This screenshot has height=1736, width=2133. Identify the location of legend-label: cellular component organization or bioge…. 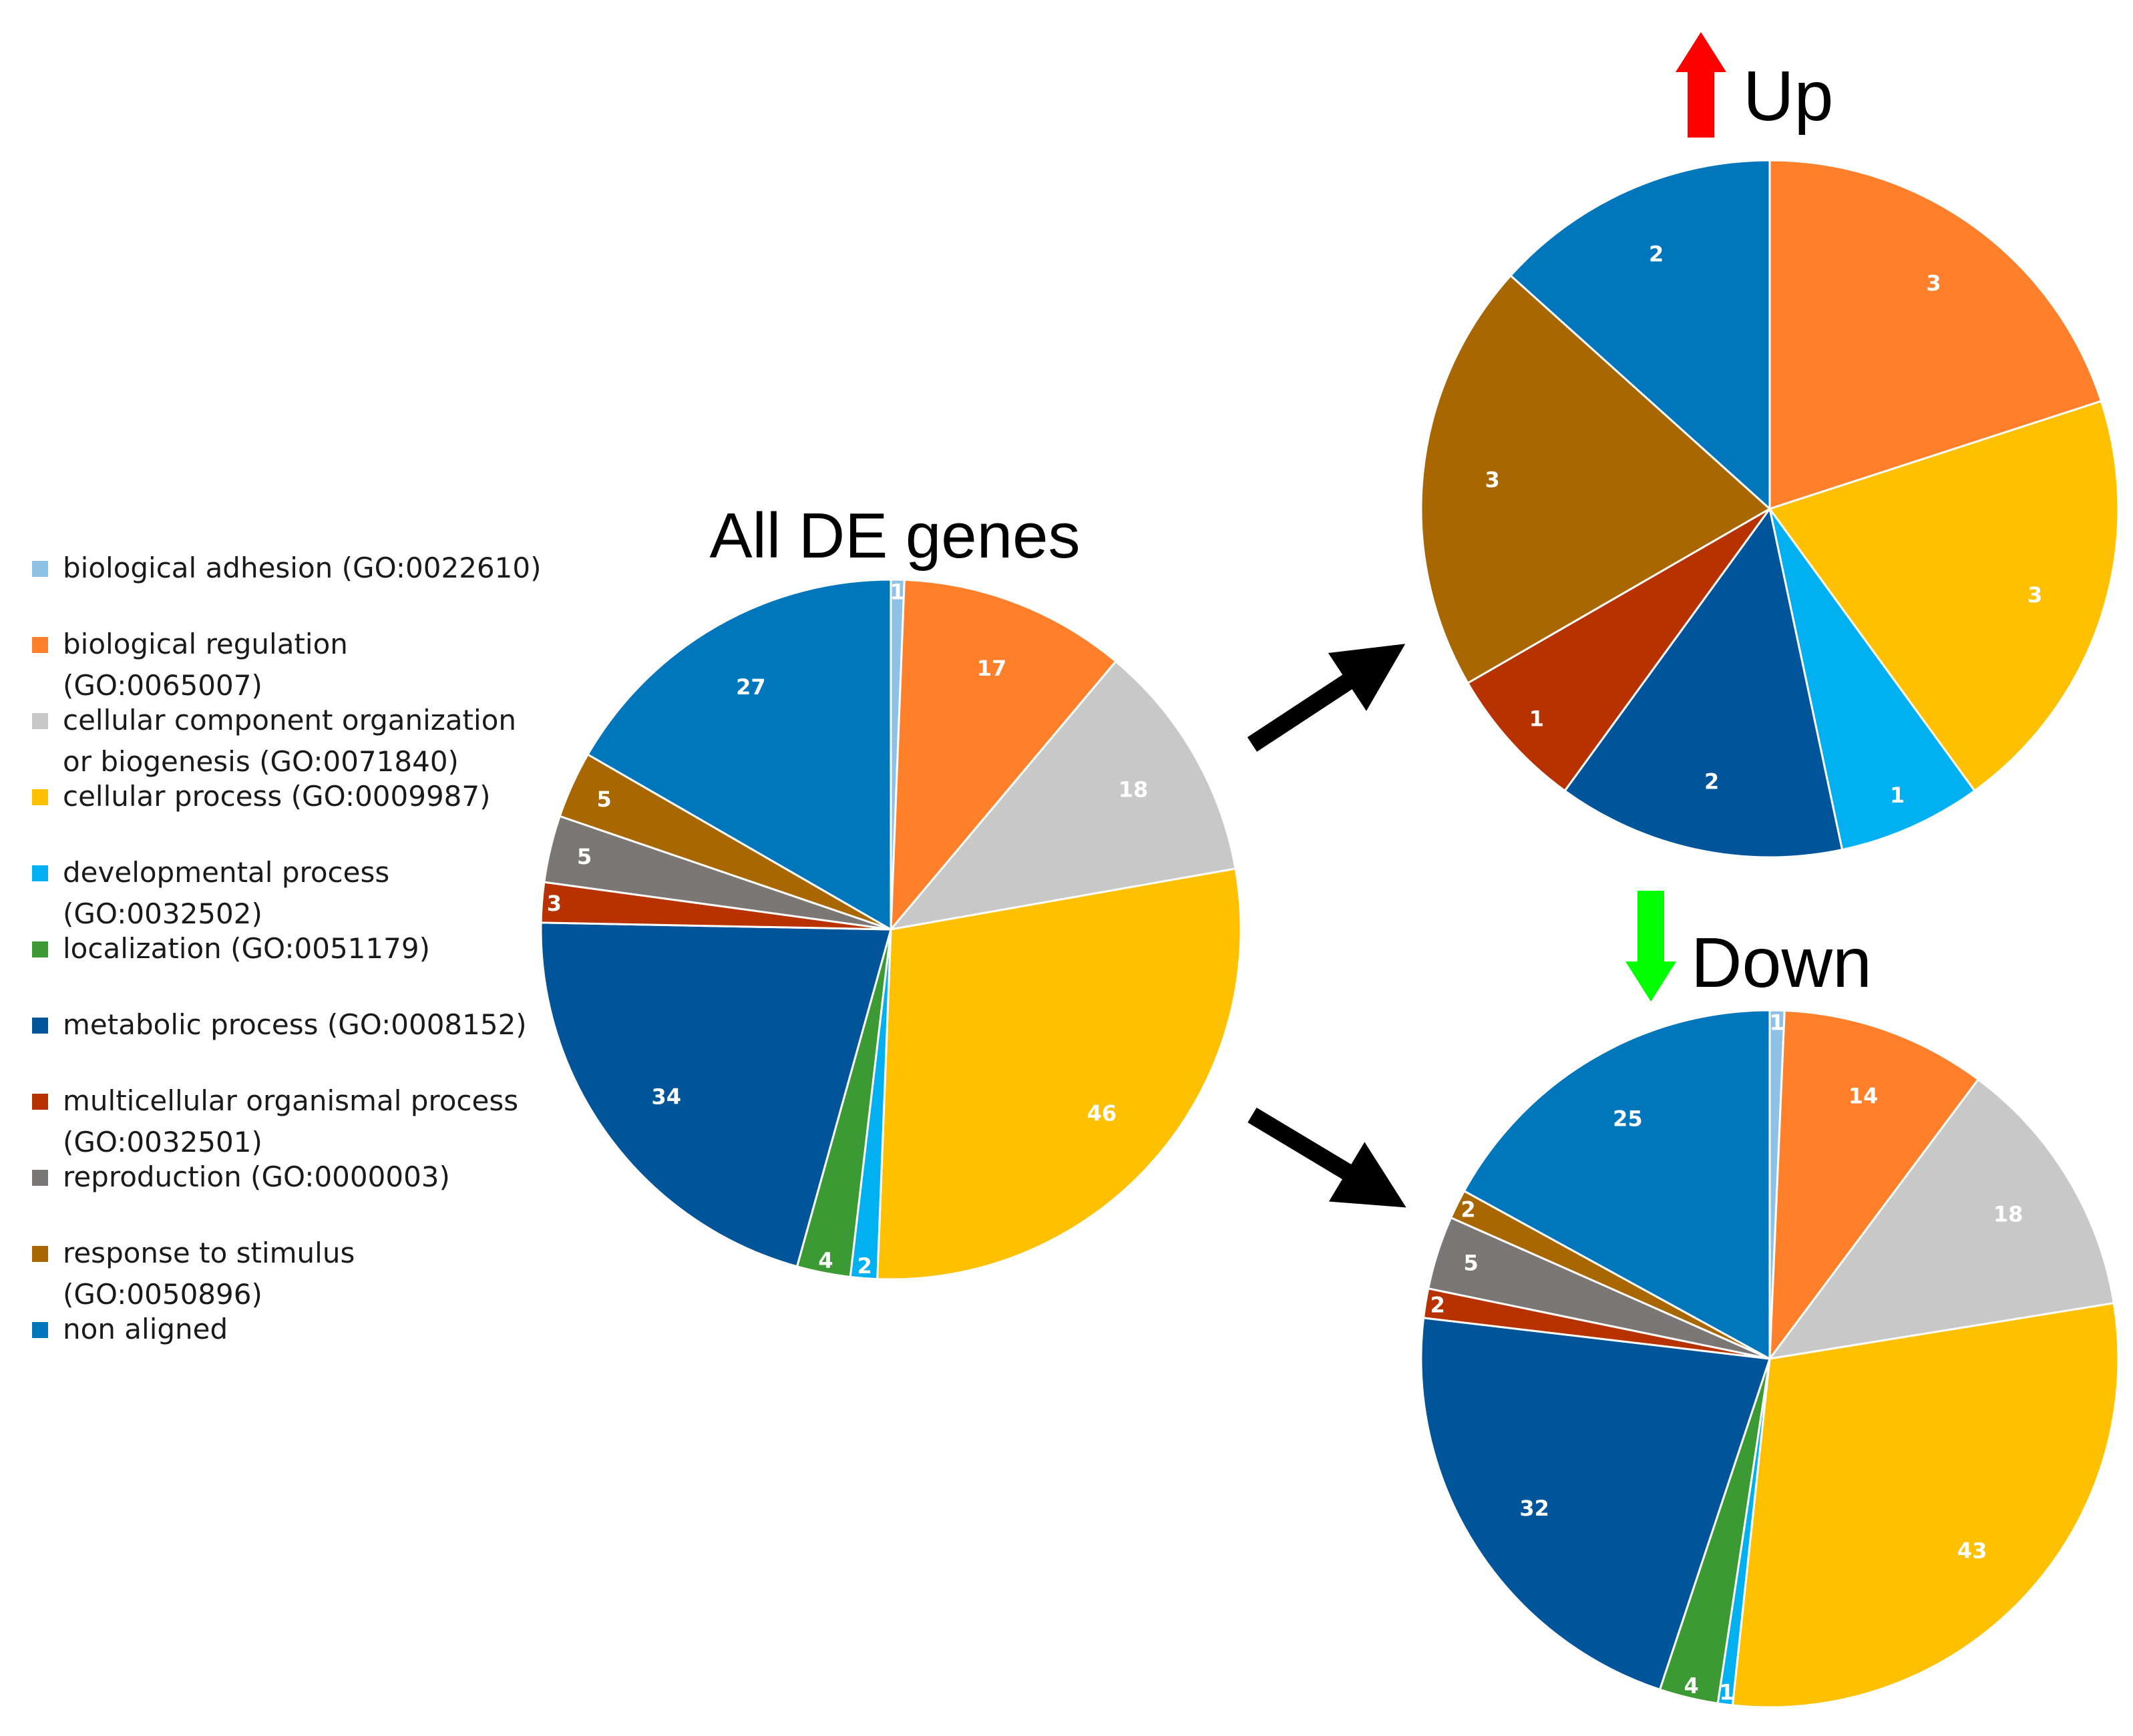
(290, 741).